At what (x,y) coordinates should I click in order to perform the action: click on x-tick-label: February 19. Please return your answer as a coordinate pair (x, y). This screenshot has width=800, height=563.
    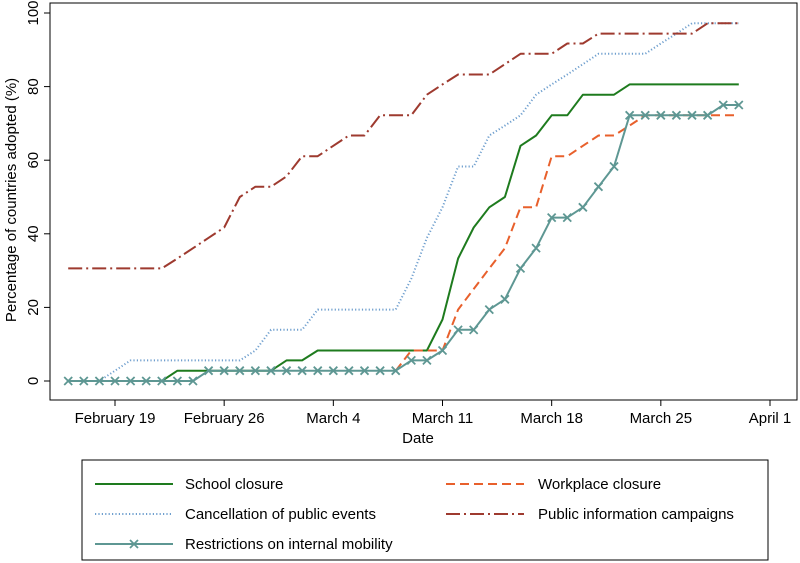
    Looking at the image, I should click on (115, 418).